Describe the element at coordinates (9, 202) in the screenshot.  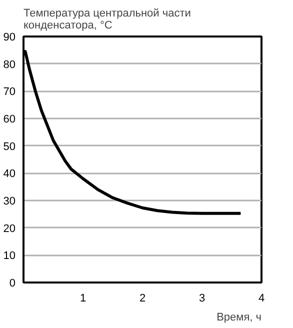
I see `y-tick-label: 30` at that location.